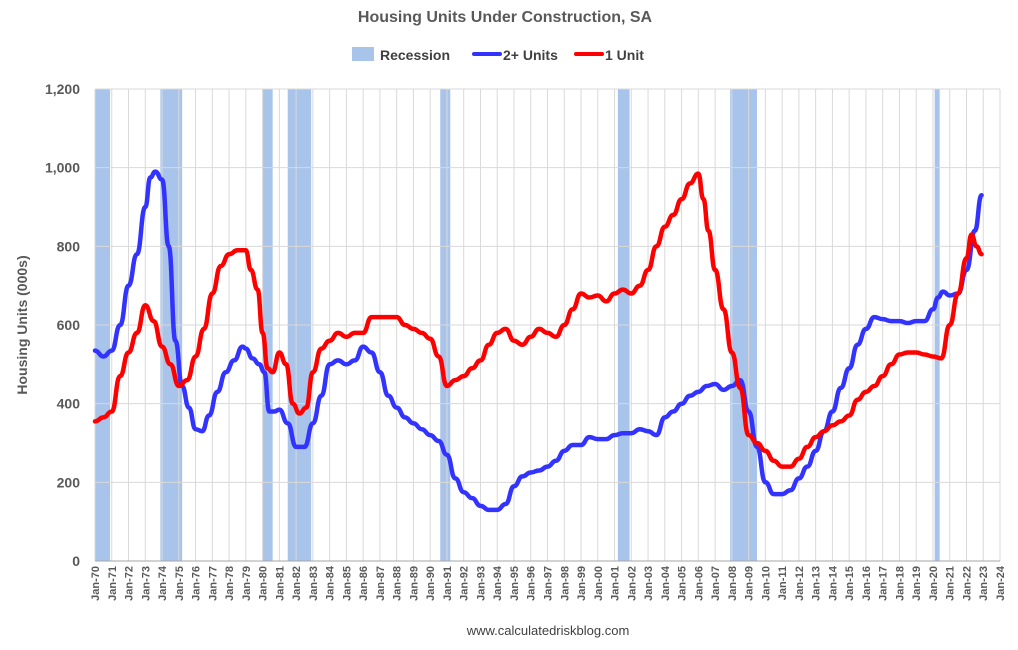 This screenshot has height=650, width=1018. I want to click on x-tick-label: Jan-88, so click(398, 583).